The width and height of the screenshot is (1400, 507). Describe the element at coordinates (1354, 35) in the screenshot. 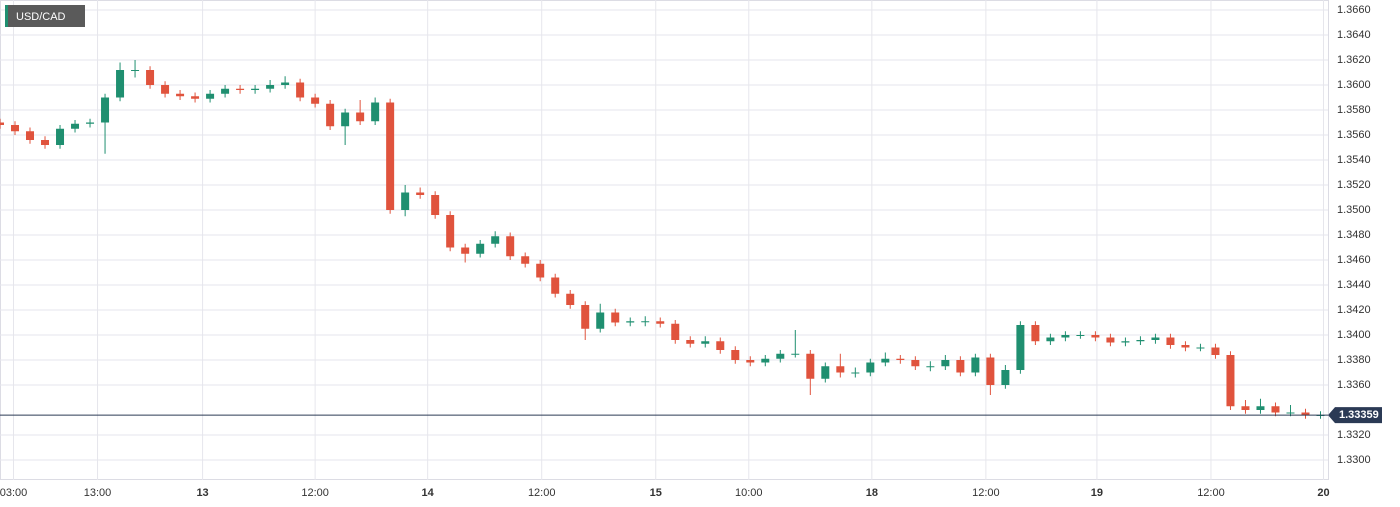

I see `y-tick-label: 1.3640` at that location.